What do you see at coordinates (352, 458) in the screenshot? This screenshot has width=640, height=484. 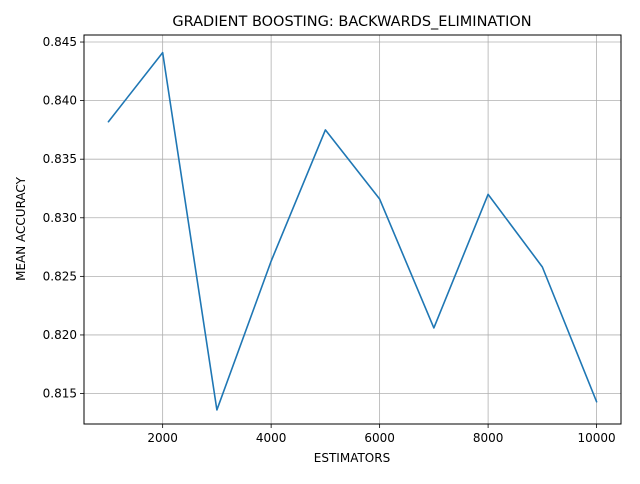 I see `x-axis-label: ESTIMATORS` at bounding box center [352, 458].